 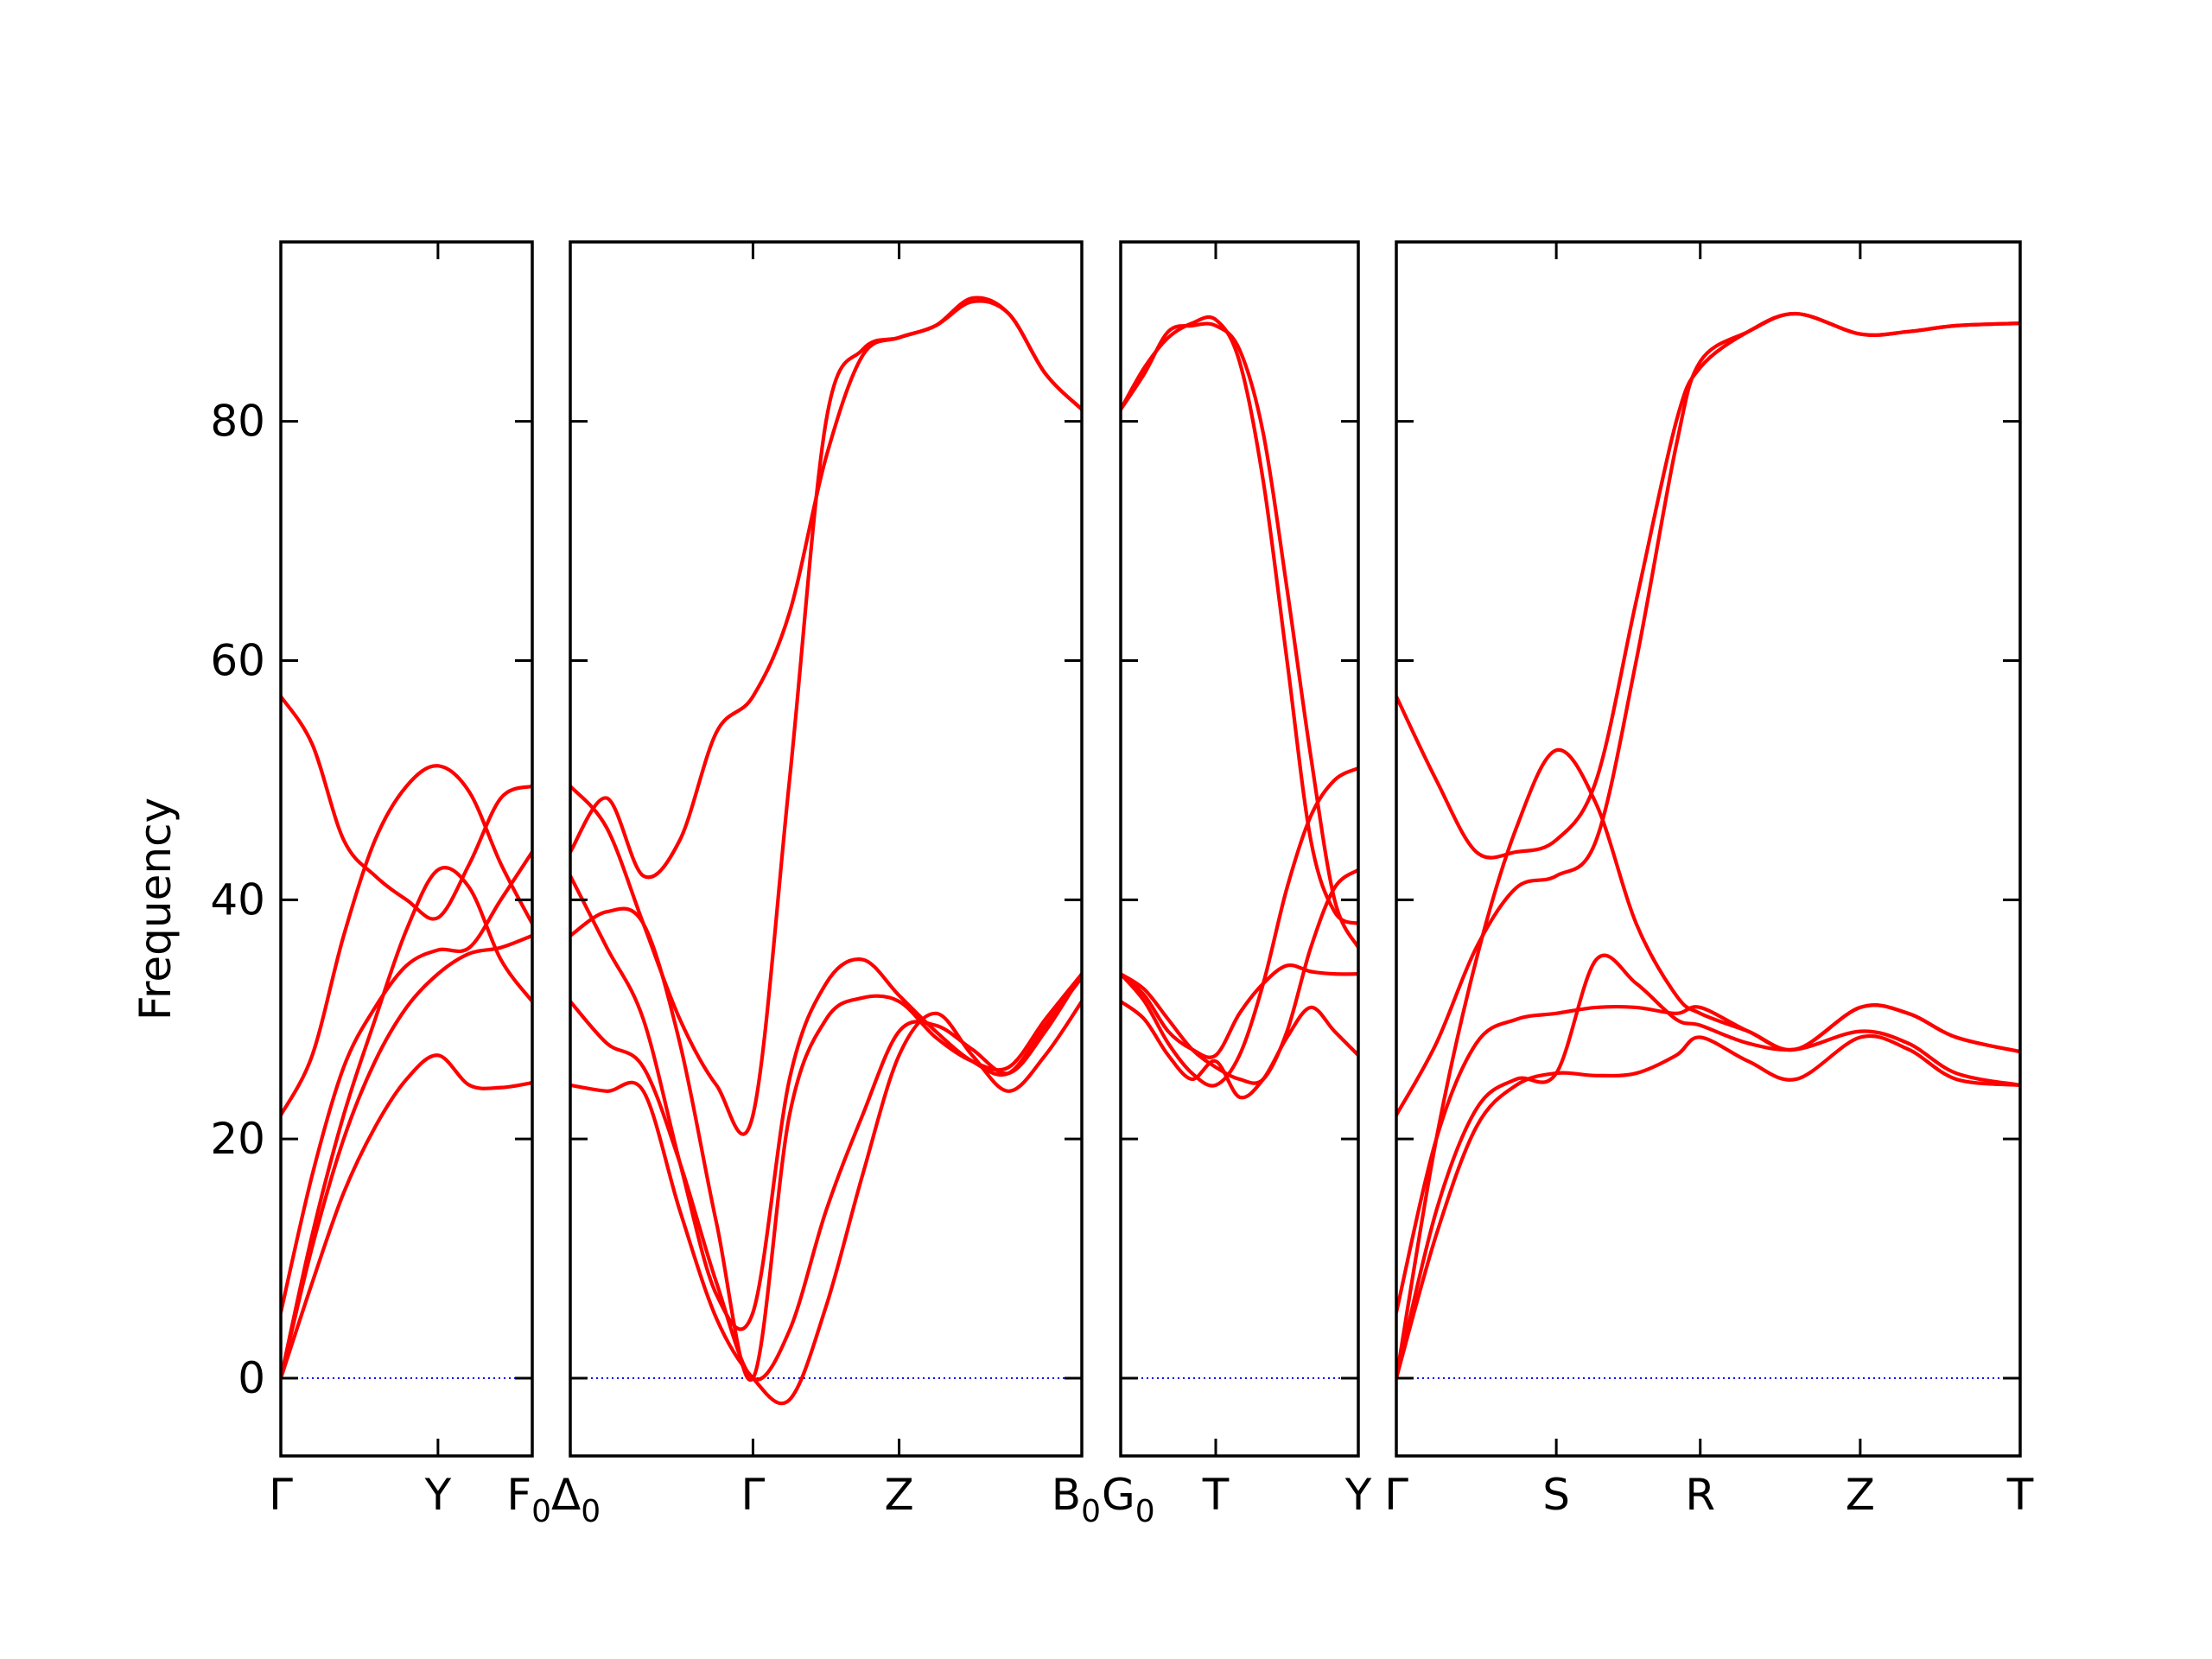 What do you see at coordinates (237, 422) in the screenshot?
I see `y-tick-label: 80` at bounding box center [237, 422].